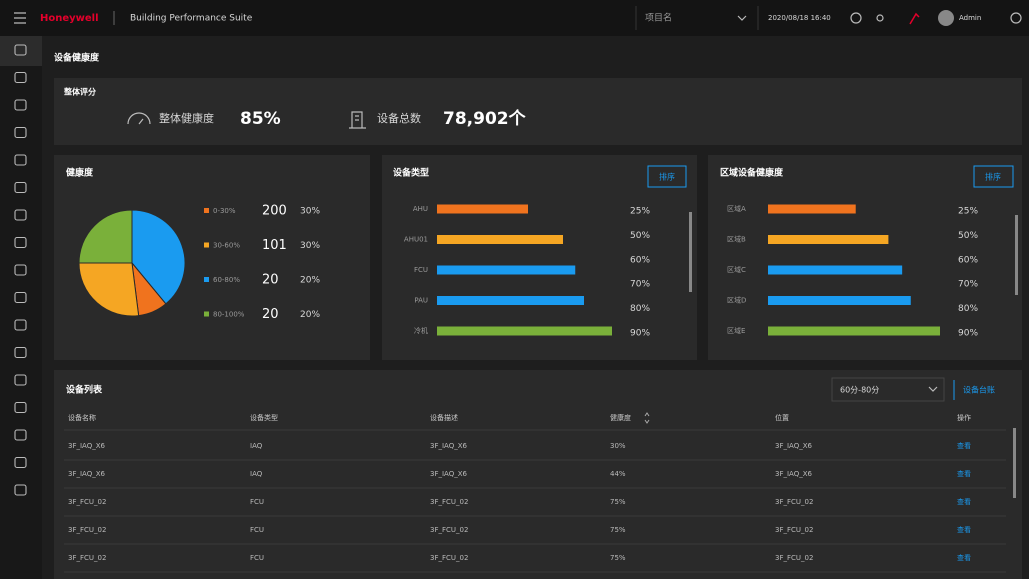  I want to click on product-name: Building Performance Suite, so click(191, 19).